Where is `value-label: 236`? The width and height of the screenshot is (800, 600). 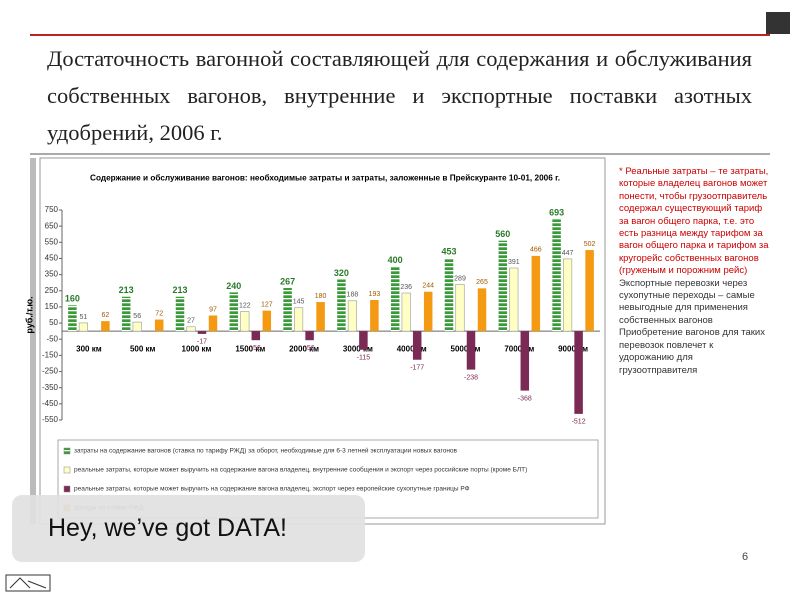 value-label: 236 is located at coordinates (406, 287).